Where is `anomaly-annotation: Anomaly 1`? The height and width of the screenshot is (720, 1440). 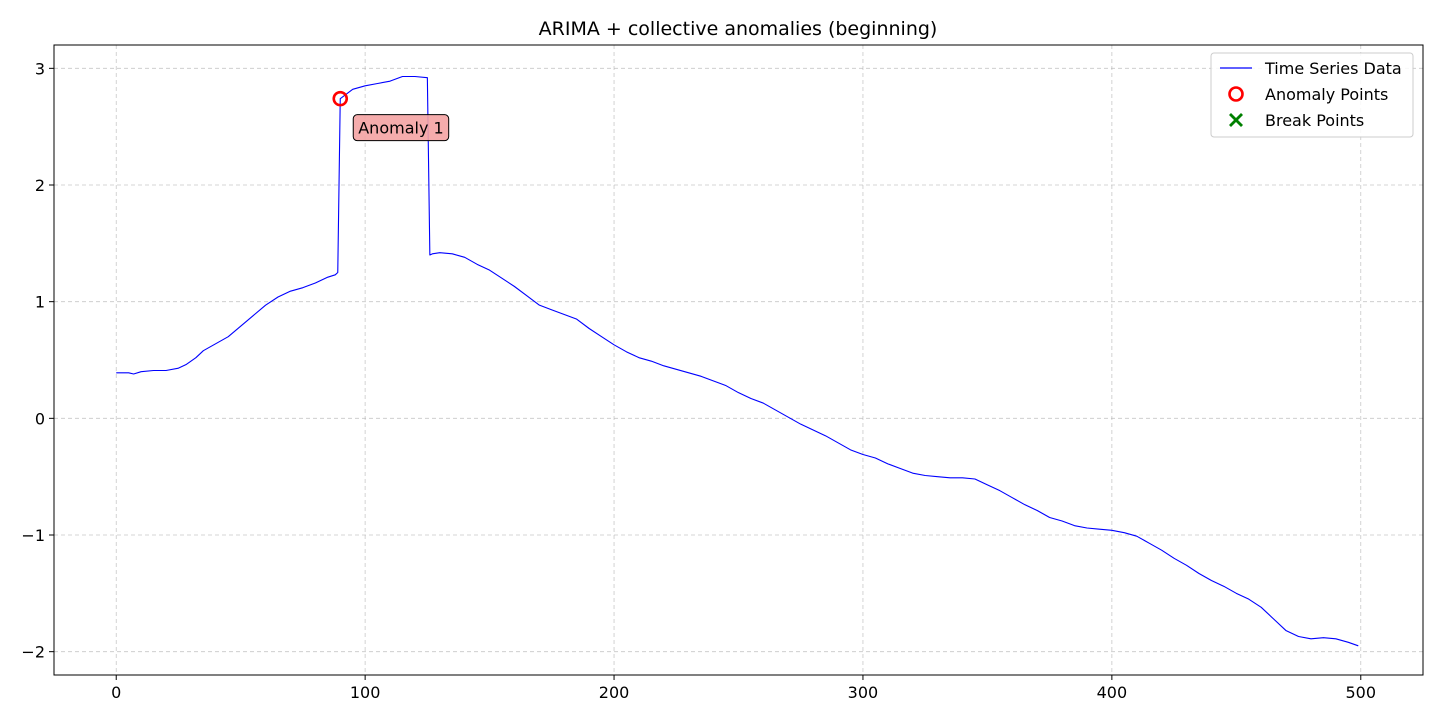
anomaly-annotation: Anomaly 1 is located at coordinates (401, 128).